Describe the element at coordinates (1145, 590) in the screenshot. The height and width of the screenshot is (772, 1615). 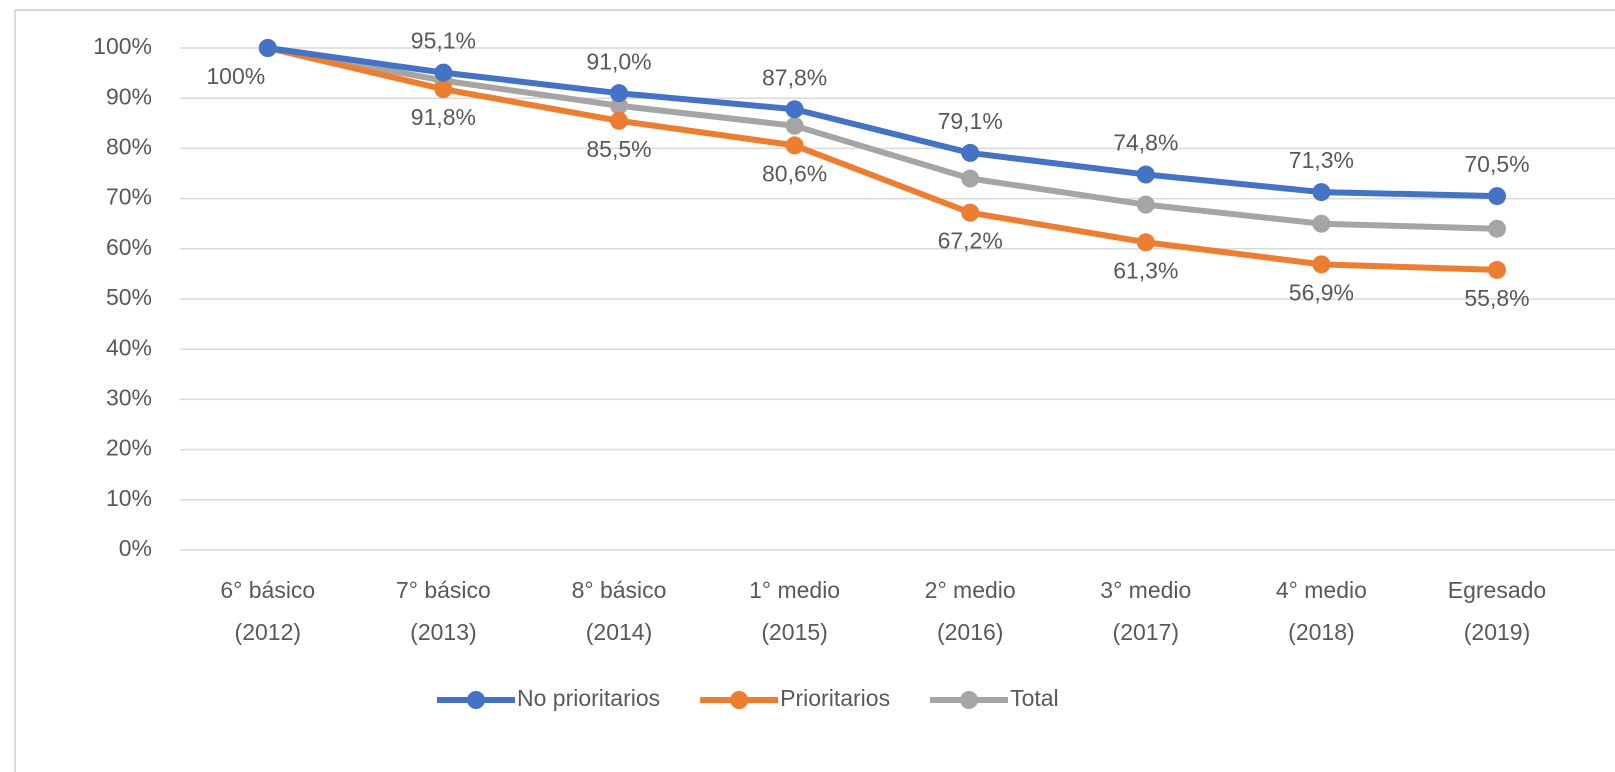
I see `x-tick-label: 3° medio` at that location.